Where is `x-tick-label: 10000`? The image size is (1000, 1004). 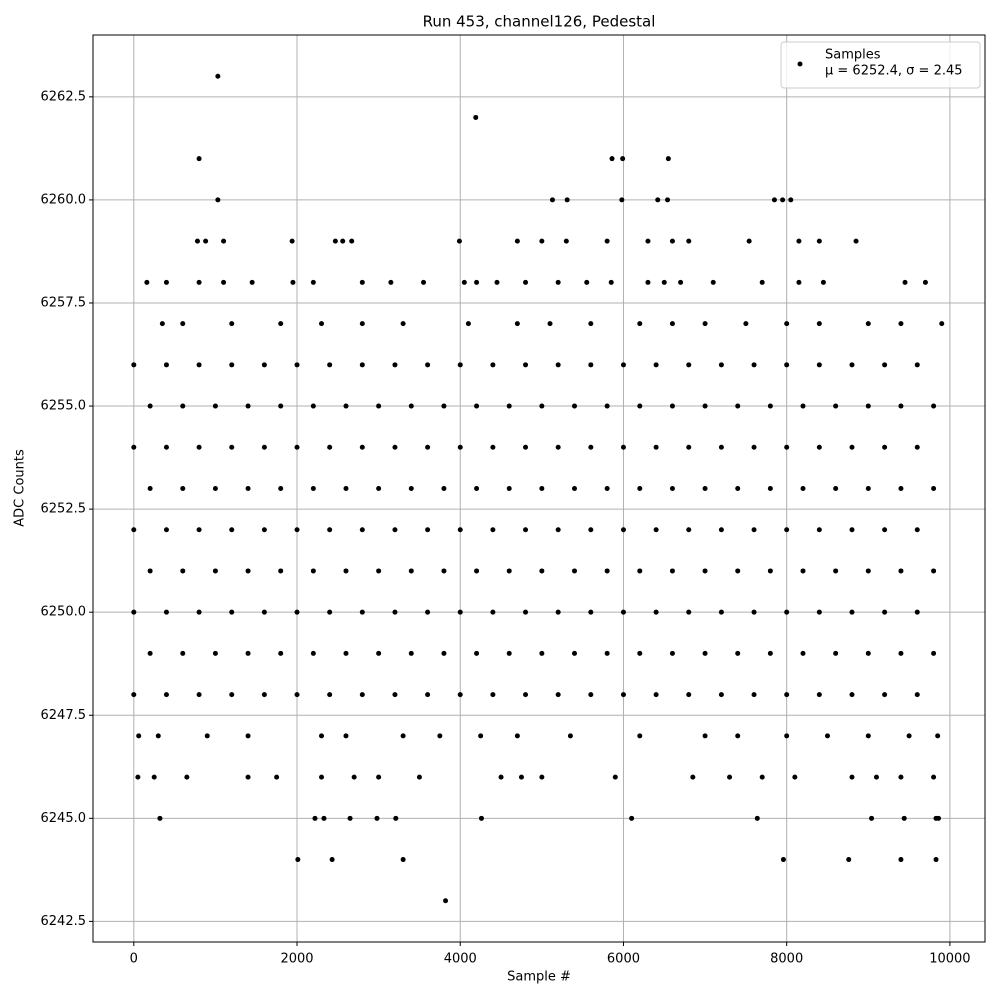
x-tick-label: 10000 is located at coordinates (949, 959).